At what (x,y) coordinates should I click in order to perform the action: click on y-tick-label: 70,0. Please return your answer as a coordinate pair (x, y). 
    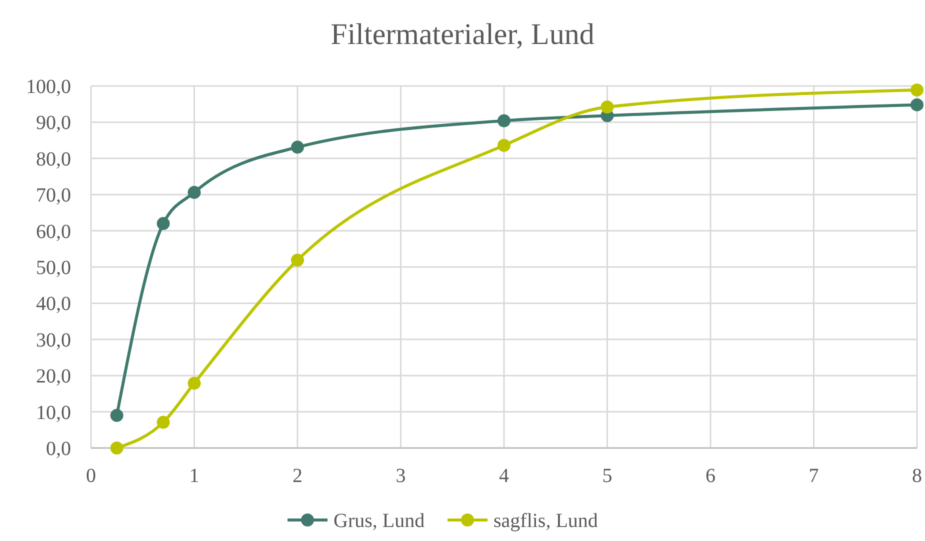
    Looking at the image, I should click on (53, 195).